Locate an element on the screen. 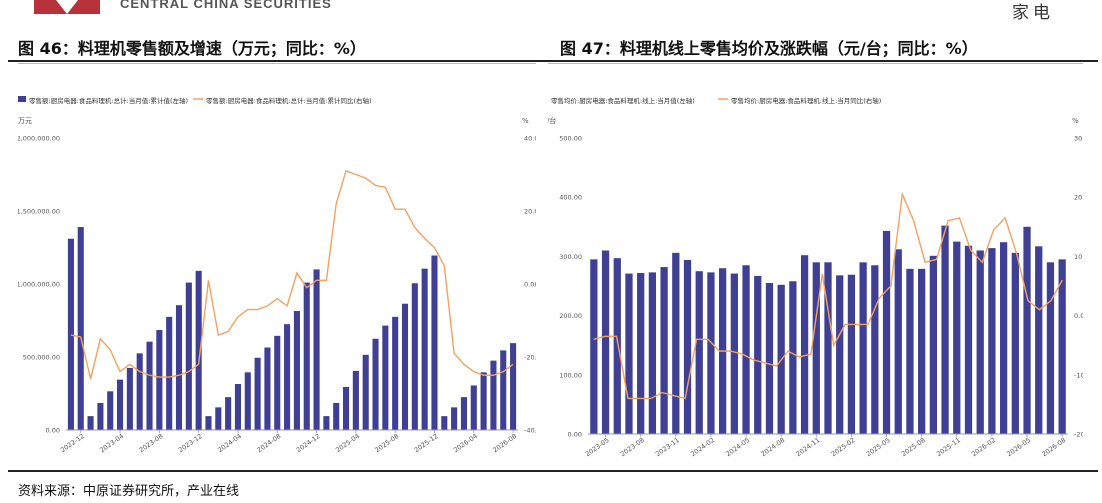 Image resolution: width=1102 pixels, height=503 pixels. left-legend-line-label: 零售额:厨房电器:食品料理机:总计:当月值:累计同比(右轴) is located at coordinates (289, 100).